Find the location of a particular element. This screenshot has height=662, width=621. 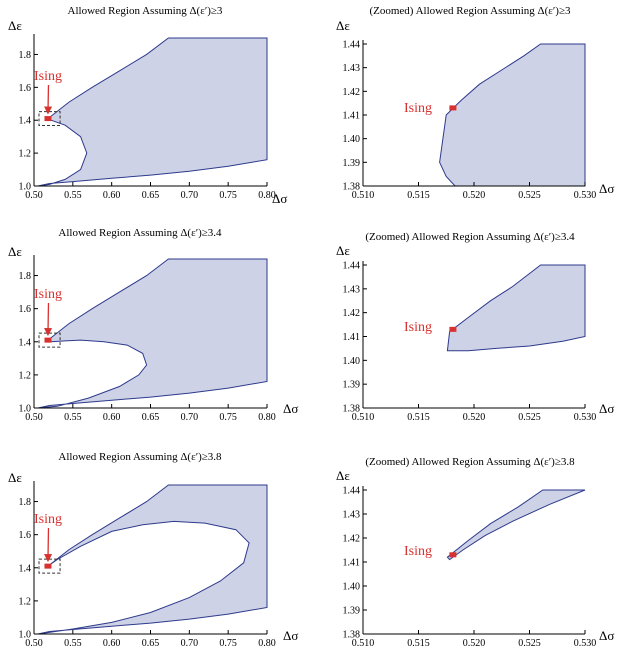

chart-title: Allowed Region Assuming Δ(ε′)≥3 is located at coordinates (145, 11).